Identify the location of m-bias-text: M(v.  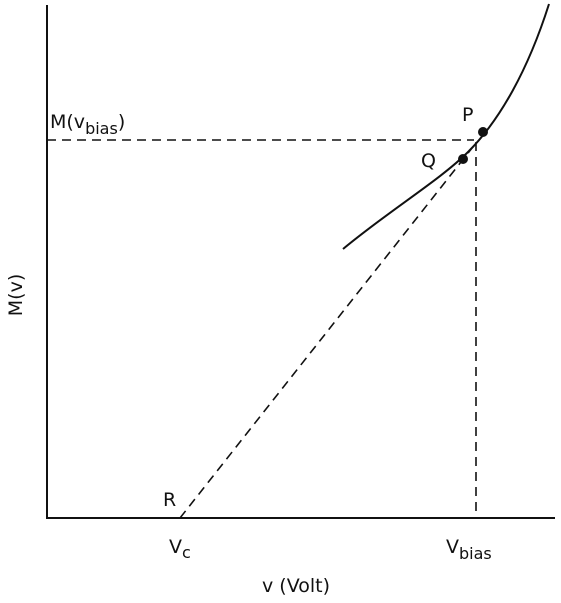
(67, 122).